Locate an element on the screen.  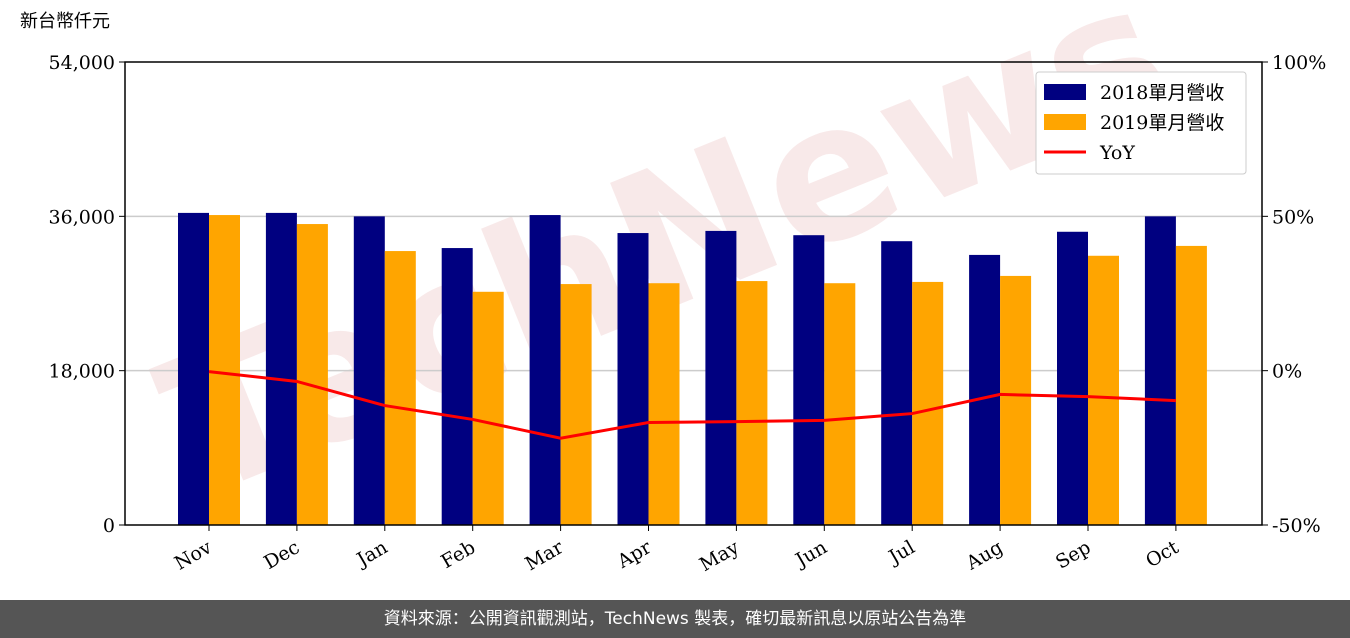
x-tick-label: Nov is located at coordinates (193, 555).